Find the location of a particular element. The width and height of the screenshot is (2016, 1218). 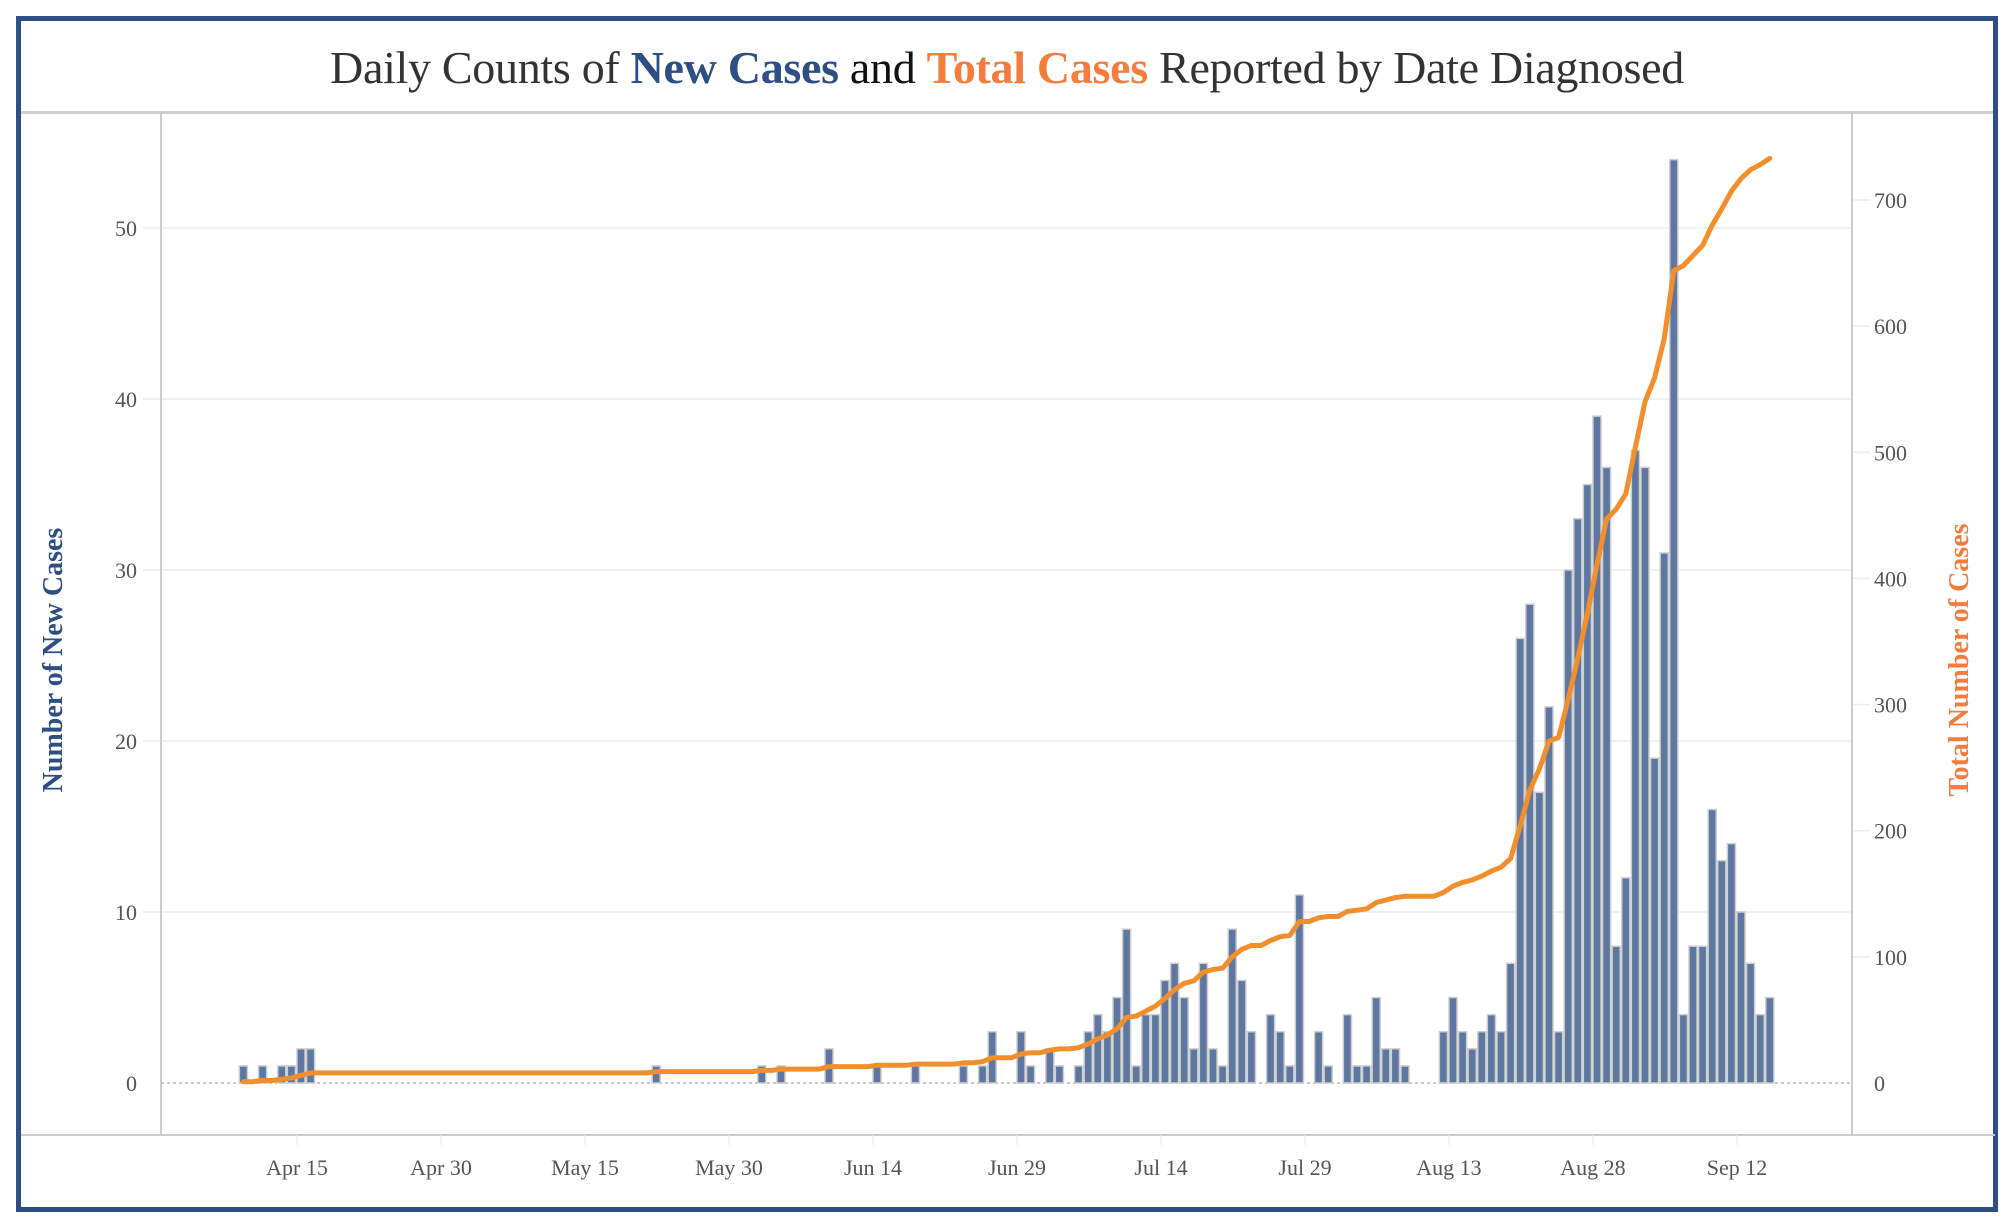

xtick-label: Apr 15 is located at coordinates (297, 1167).